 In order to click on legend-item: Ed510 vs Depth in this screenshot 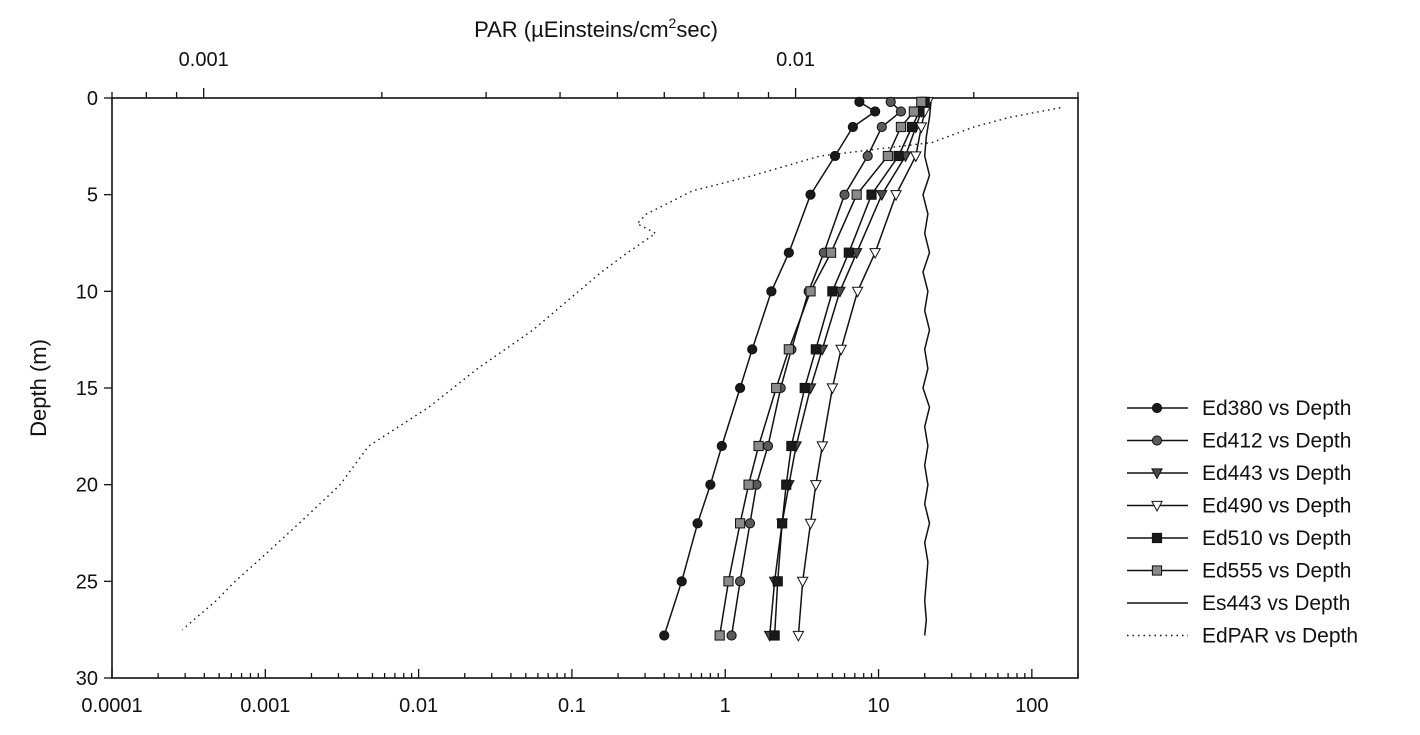, I will do `click(1239, 538)`.